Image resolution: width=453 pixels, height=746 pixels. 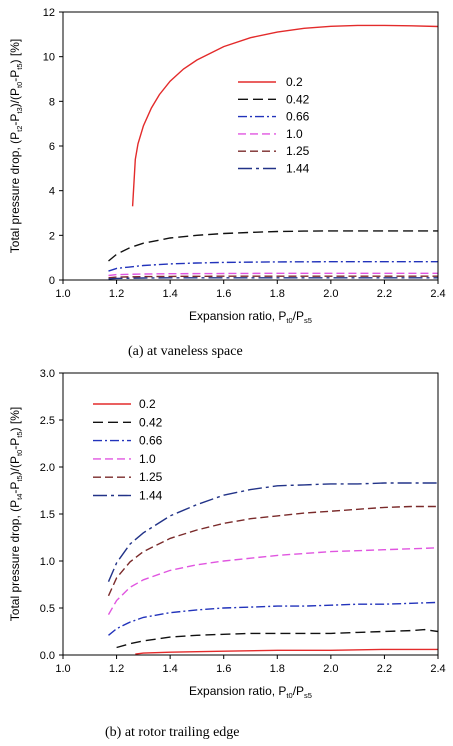 What do you see at coordinates (286, 651) in the screenshot?
I see `series-line-0.2` at bounding box center [286, 651].